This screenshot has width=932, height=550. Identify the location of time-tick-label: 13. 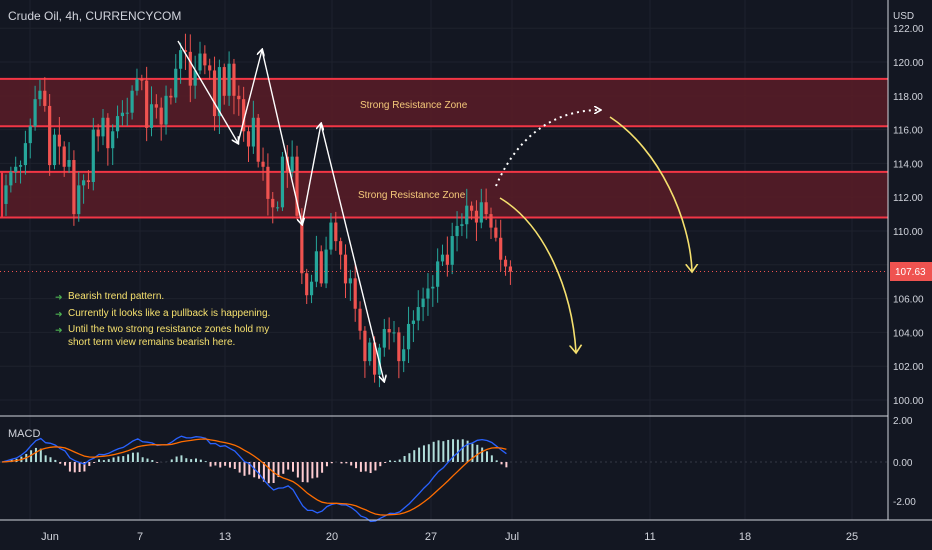
(225, 537).